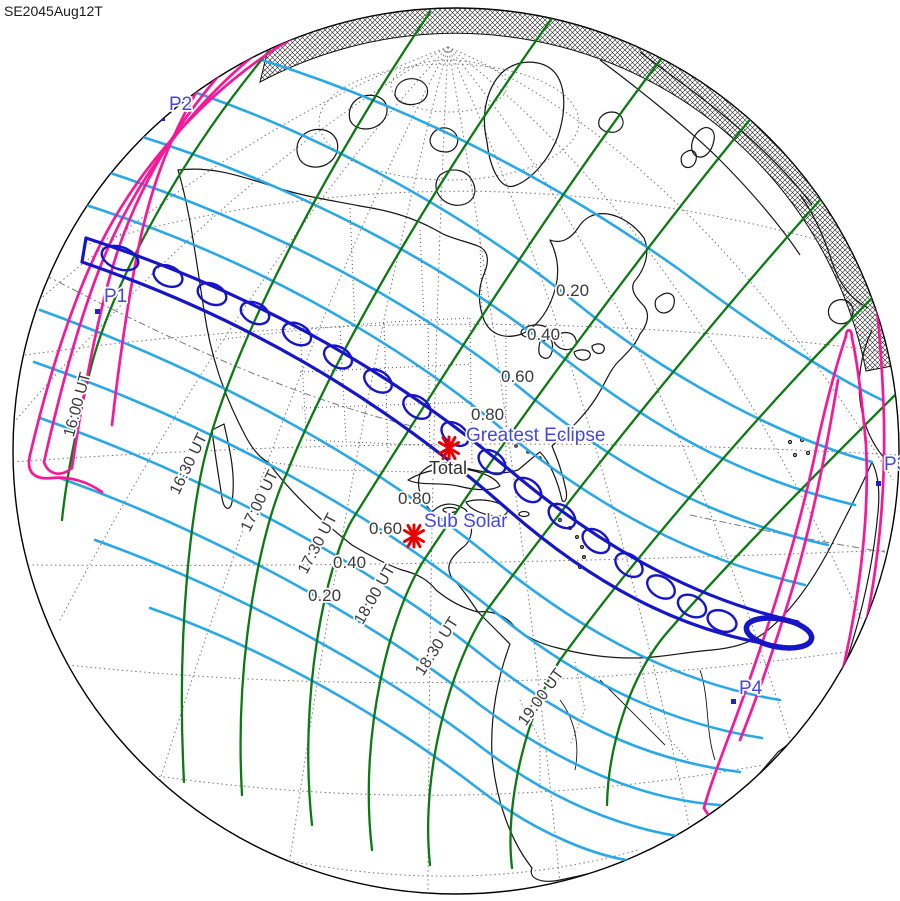 This screenshot has width=900, height=901. Describe the element at coordinates (431, 492) in the screenshot. I see `event-markers` at that location.